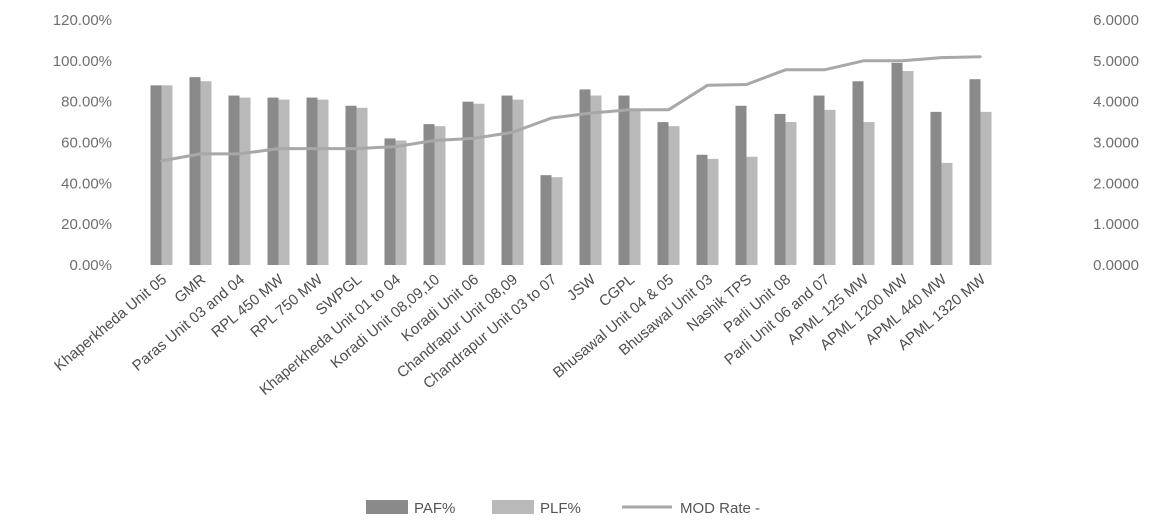 The height and width of the screenshot is (523, 1149). What do you see at coordinates (82, 61) in the screenshot?
I see `y-tick-label: 100.00%` at bounding box center [82, 61].